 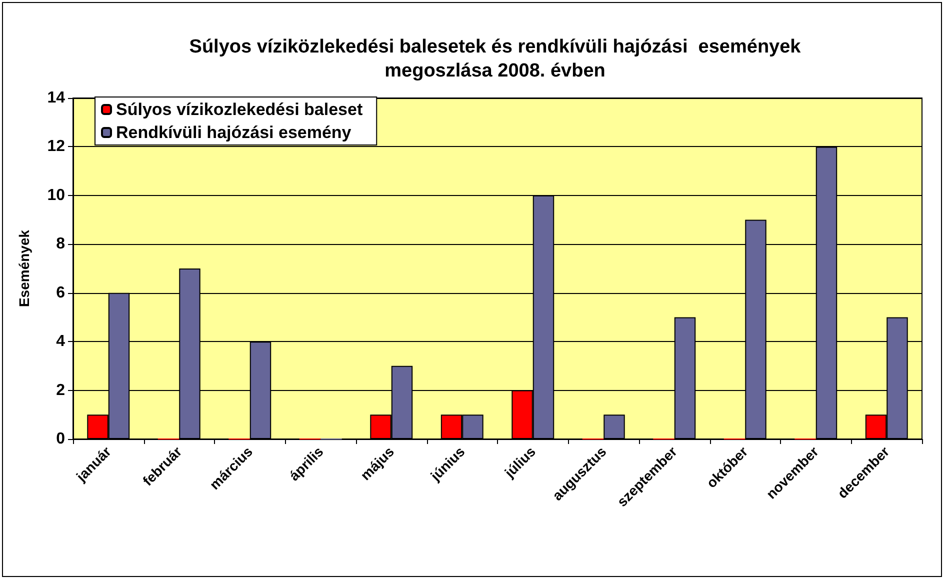 What do you see at coordinates (56, 195) in the screenshot?
I see `y-tick-label: 10` at bounding box center [56, 195].